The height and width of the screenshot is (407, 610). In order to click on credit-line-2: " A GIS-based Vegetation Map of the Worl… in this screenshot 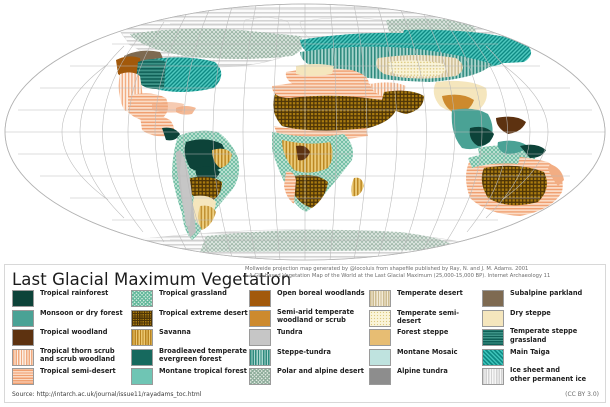, I will do `click(398, 276)`.